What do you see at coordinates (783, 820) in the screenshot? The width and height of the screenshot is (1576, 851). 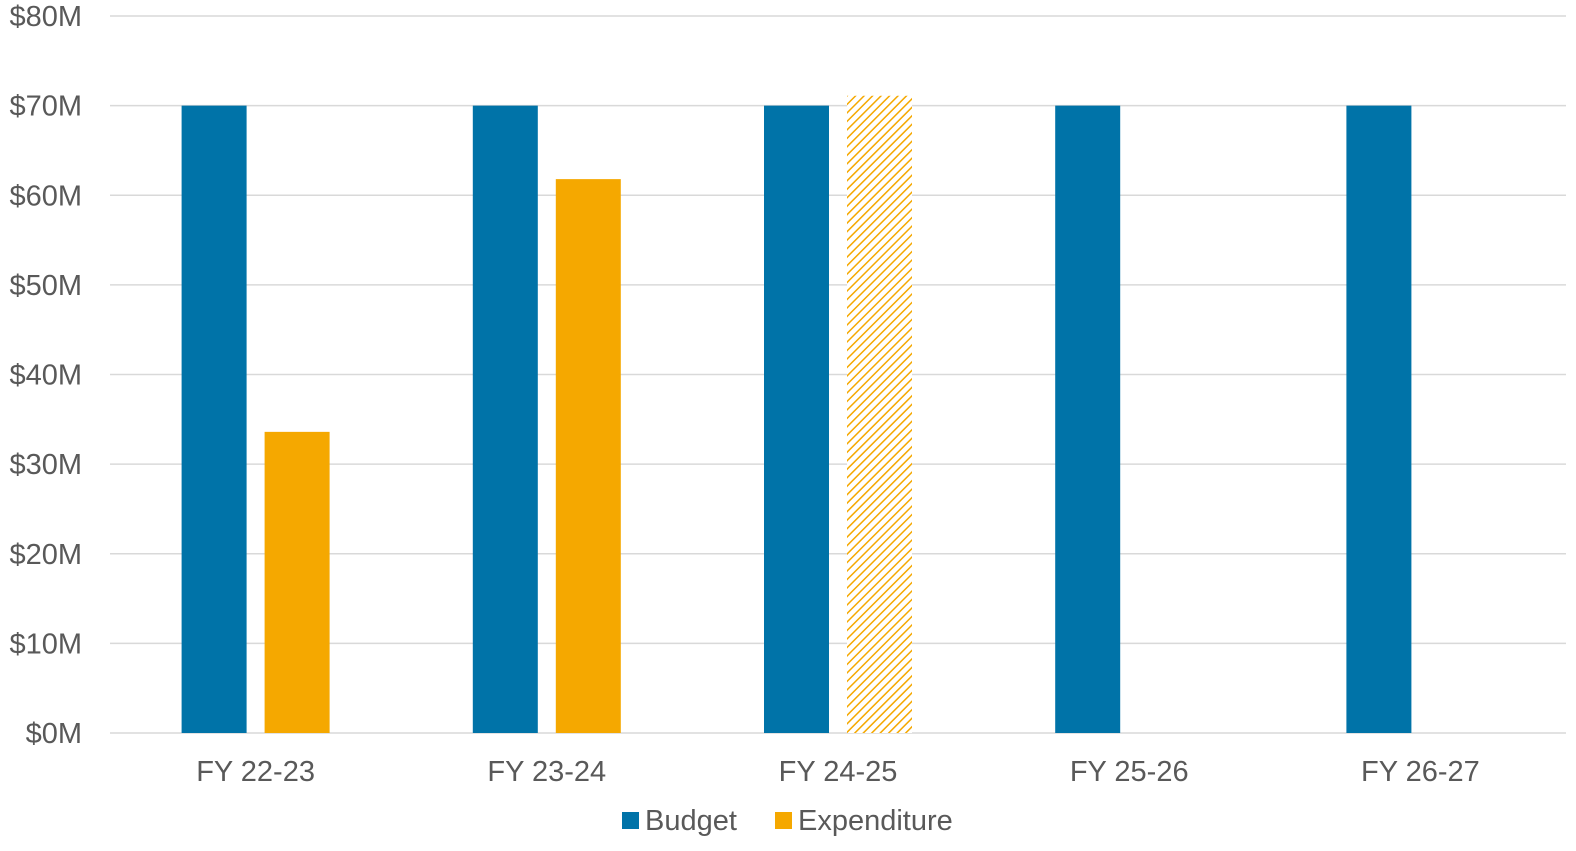 I see `legend-swatch-expenditure` at bounding box center [783, 820].